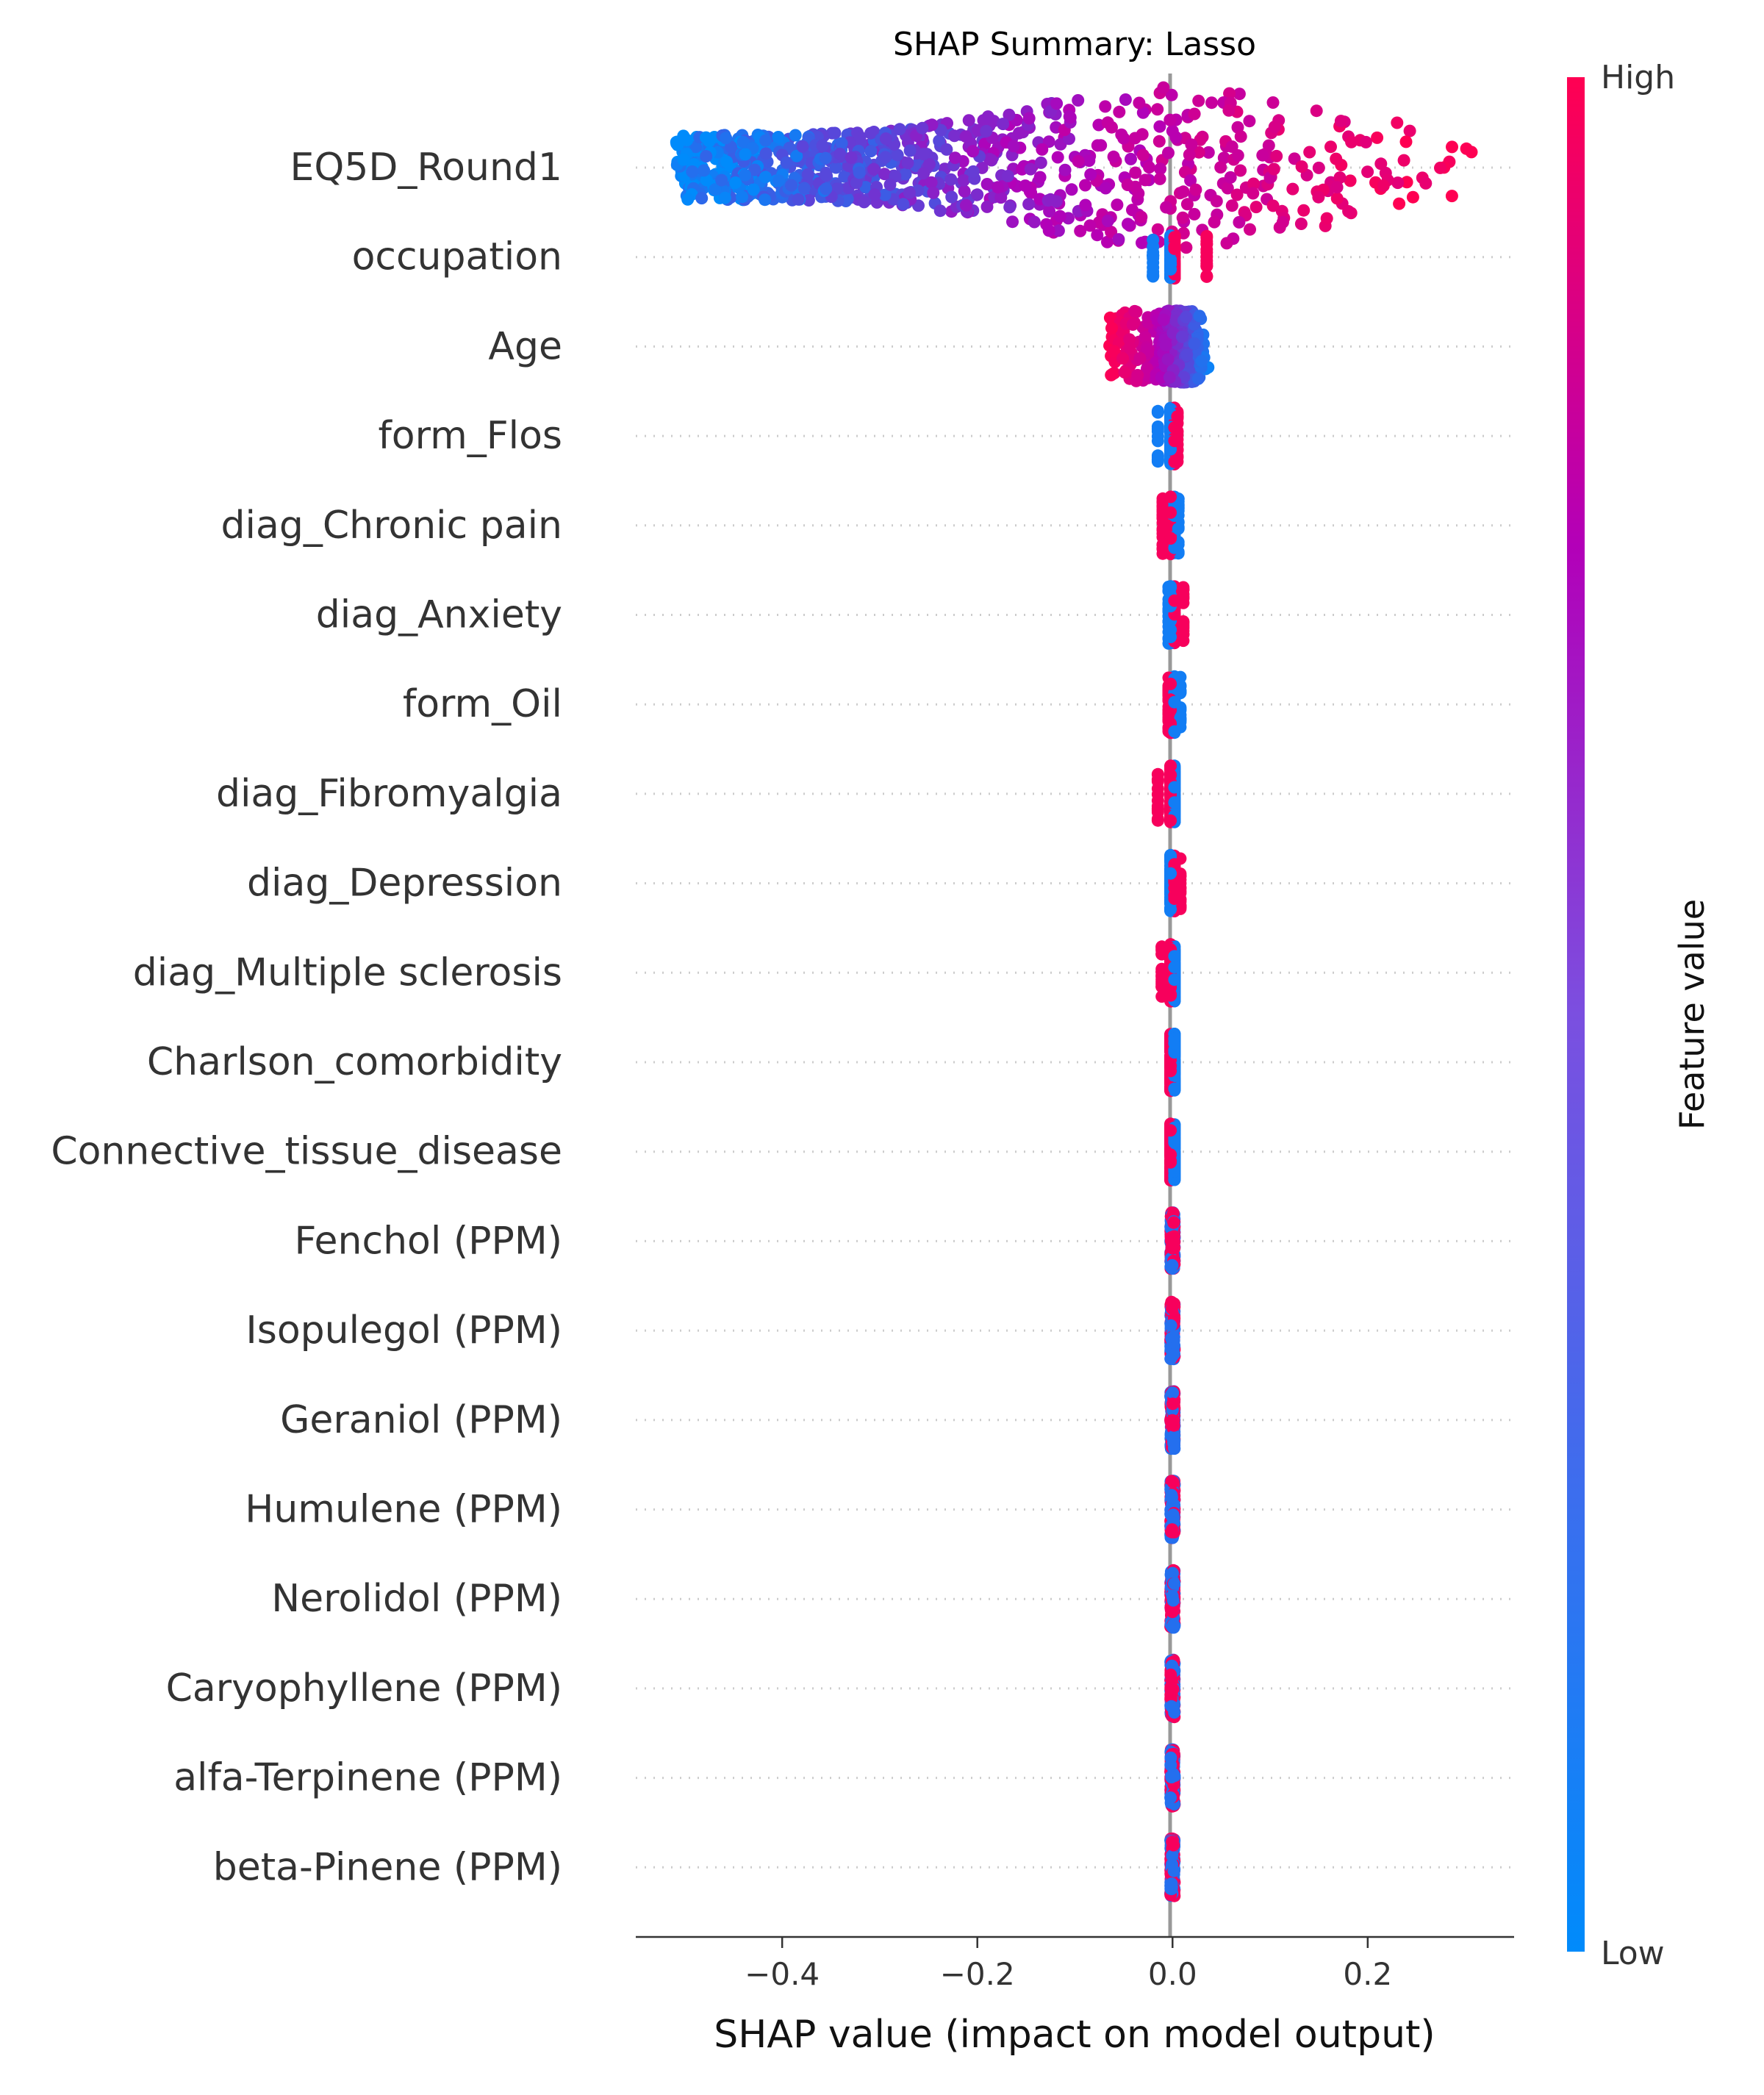 The width and height of the screenshot is (1764, 2095). I want to click on row-connective-tissue-disease-point, so click(1170, 1130).